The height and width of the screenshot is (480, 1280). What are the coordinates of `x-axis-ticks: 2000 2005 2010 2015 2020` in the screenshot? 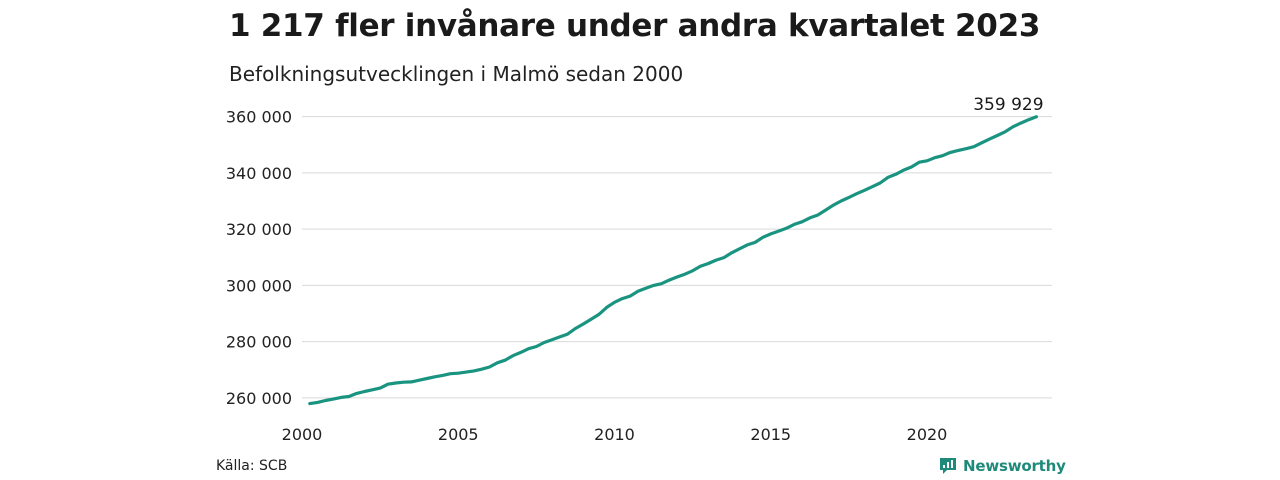 It's located at (615, 434).